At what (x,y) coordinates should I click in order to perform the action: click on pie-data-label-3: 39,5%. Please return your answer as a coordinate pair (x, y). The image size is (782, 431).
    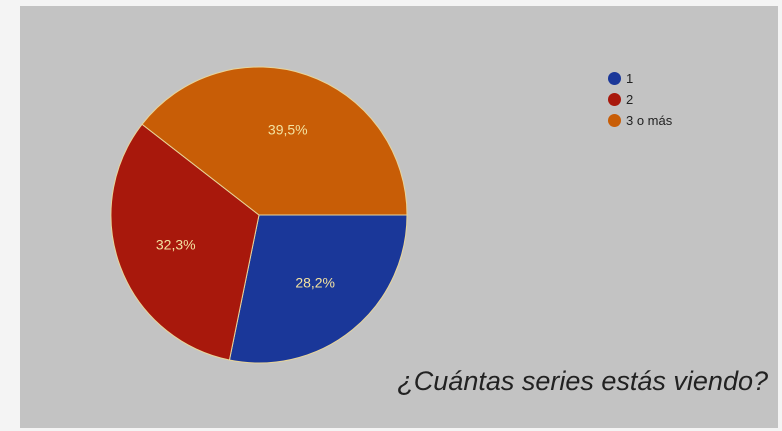
    Looking at the image, I should click on (288, 130).